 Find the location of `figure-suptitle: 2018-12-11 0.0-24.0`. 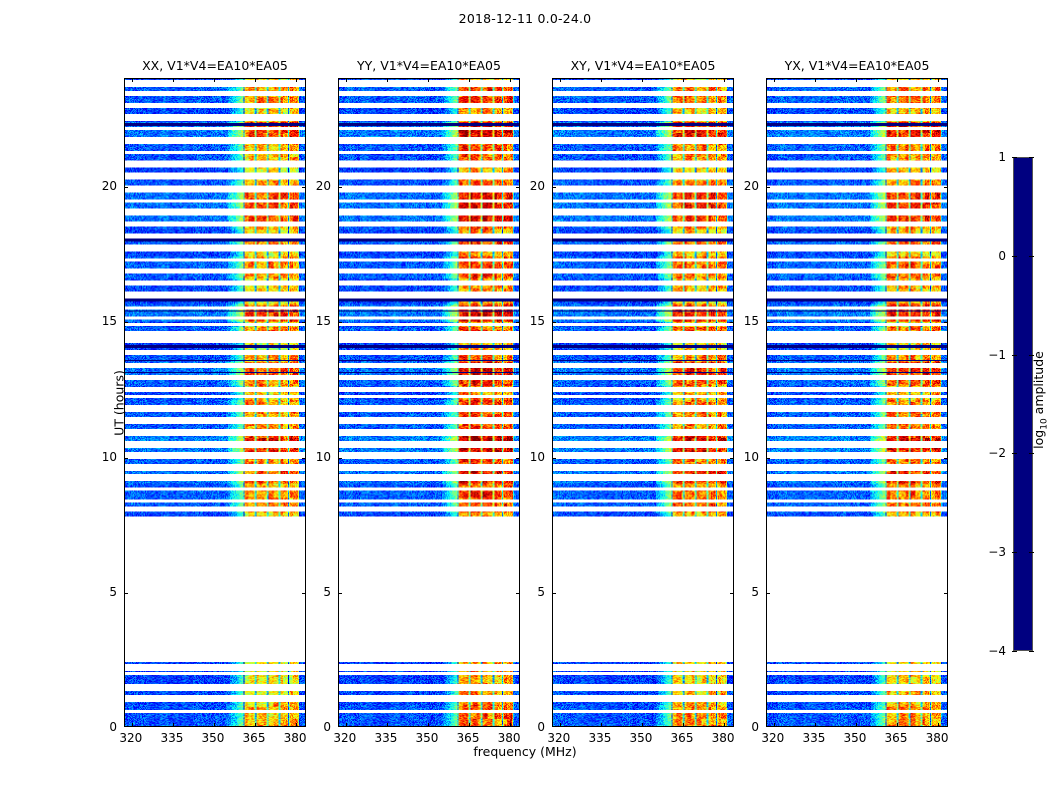

figure-suptitle: 2018-12-11 0.0-24.0 is located at coordinates (525, 18).